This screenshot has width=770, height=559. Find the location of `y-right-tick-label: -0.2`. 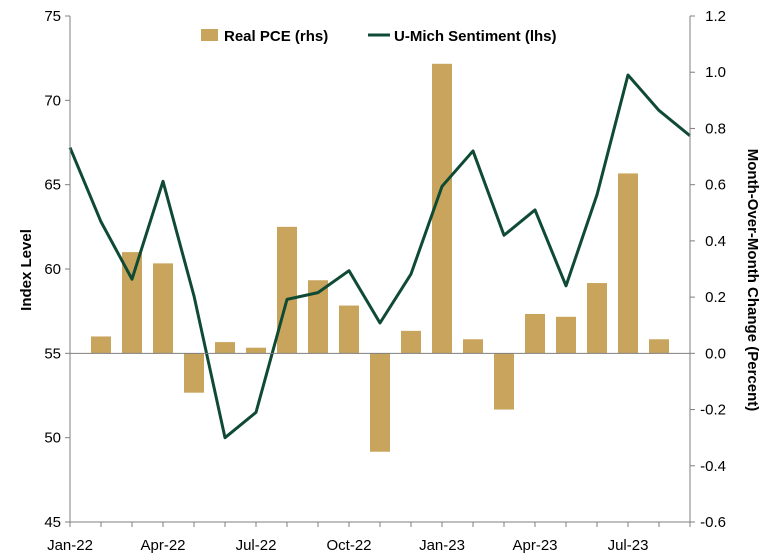

y-right-tick-label: -0.2 is located at coordinates (713, 410).